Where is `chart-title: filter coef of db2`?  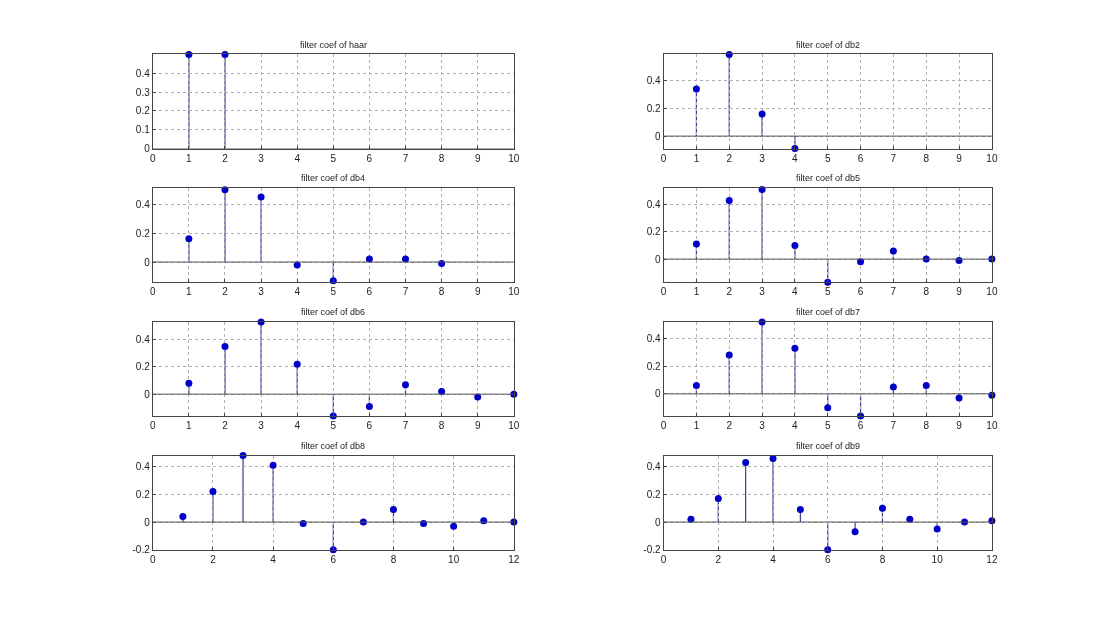
chart-title: filter coef of db2 is located at coordinates (828, 45).